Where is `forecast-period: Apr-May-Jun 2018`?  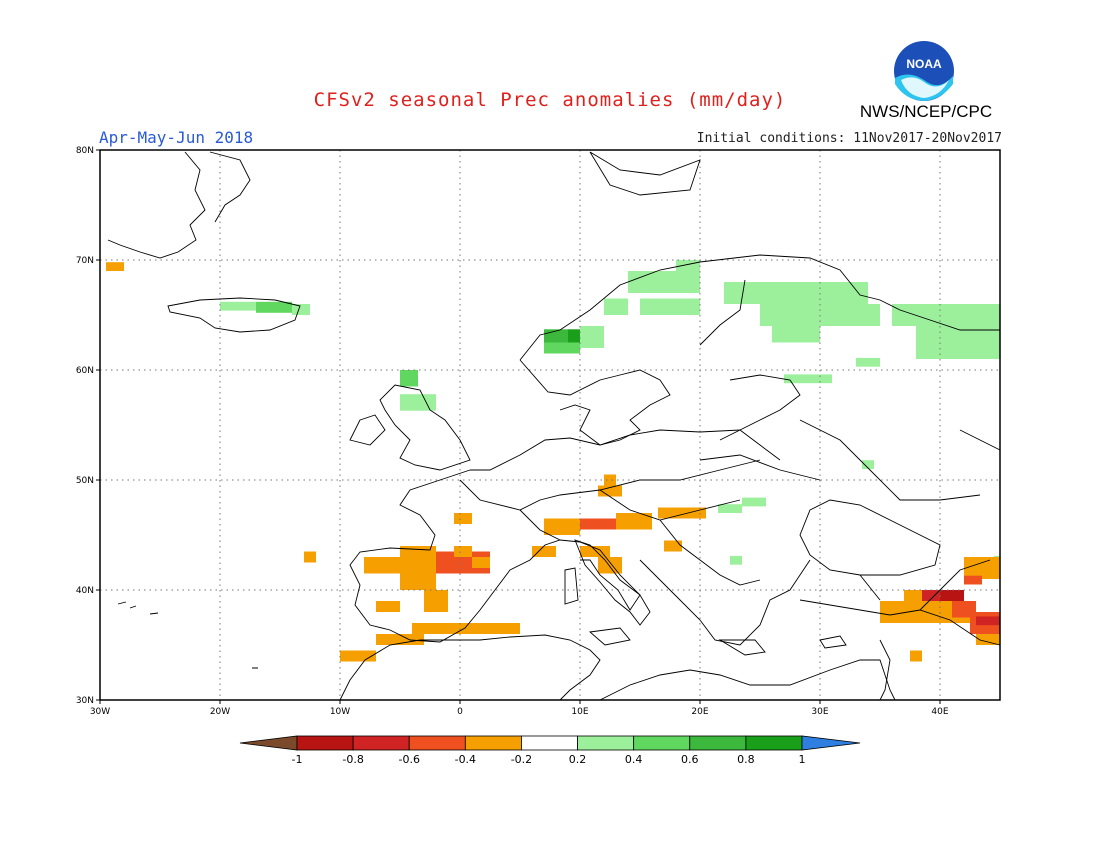 forecast-period: Apr-May-Jun 2018 is located at coordinates (176, 137).